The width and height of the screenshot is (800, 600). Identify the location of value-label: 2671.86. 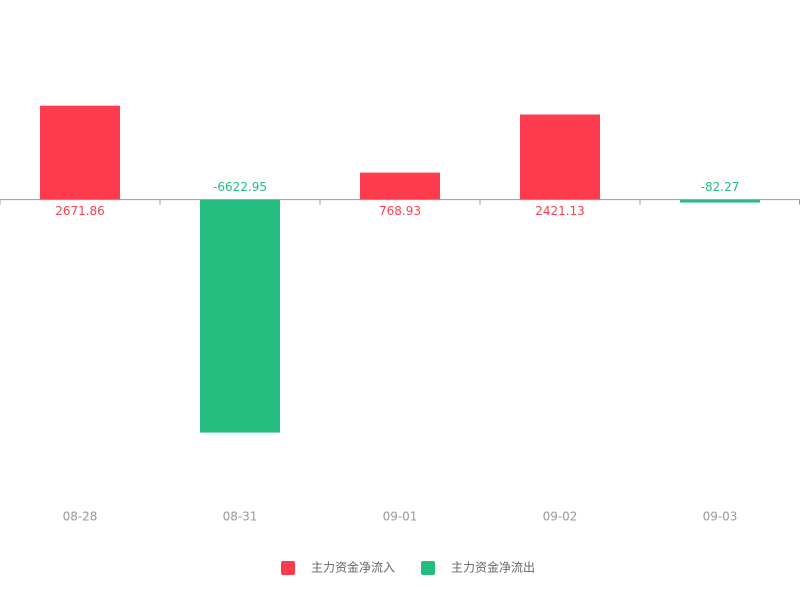
(80, 211).